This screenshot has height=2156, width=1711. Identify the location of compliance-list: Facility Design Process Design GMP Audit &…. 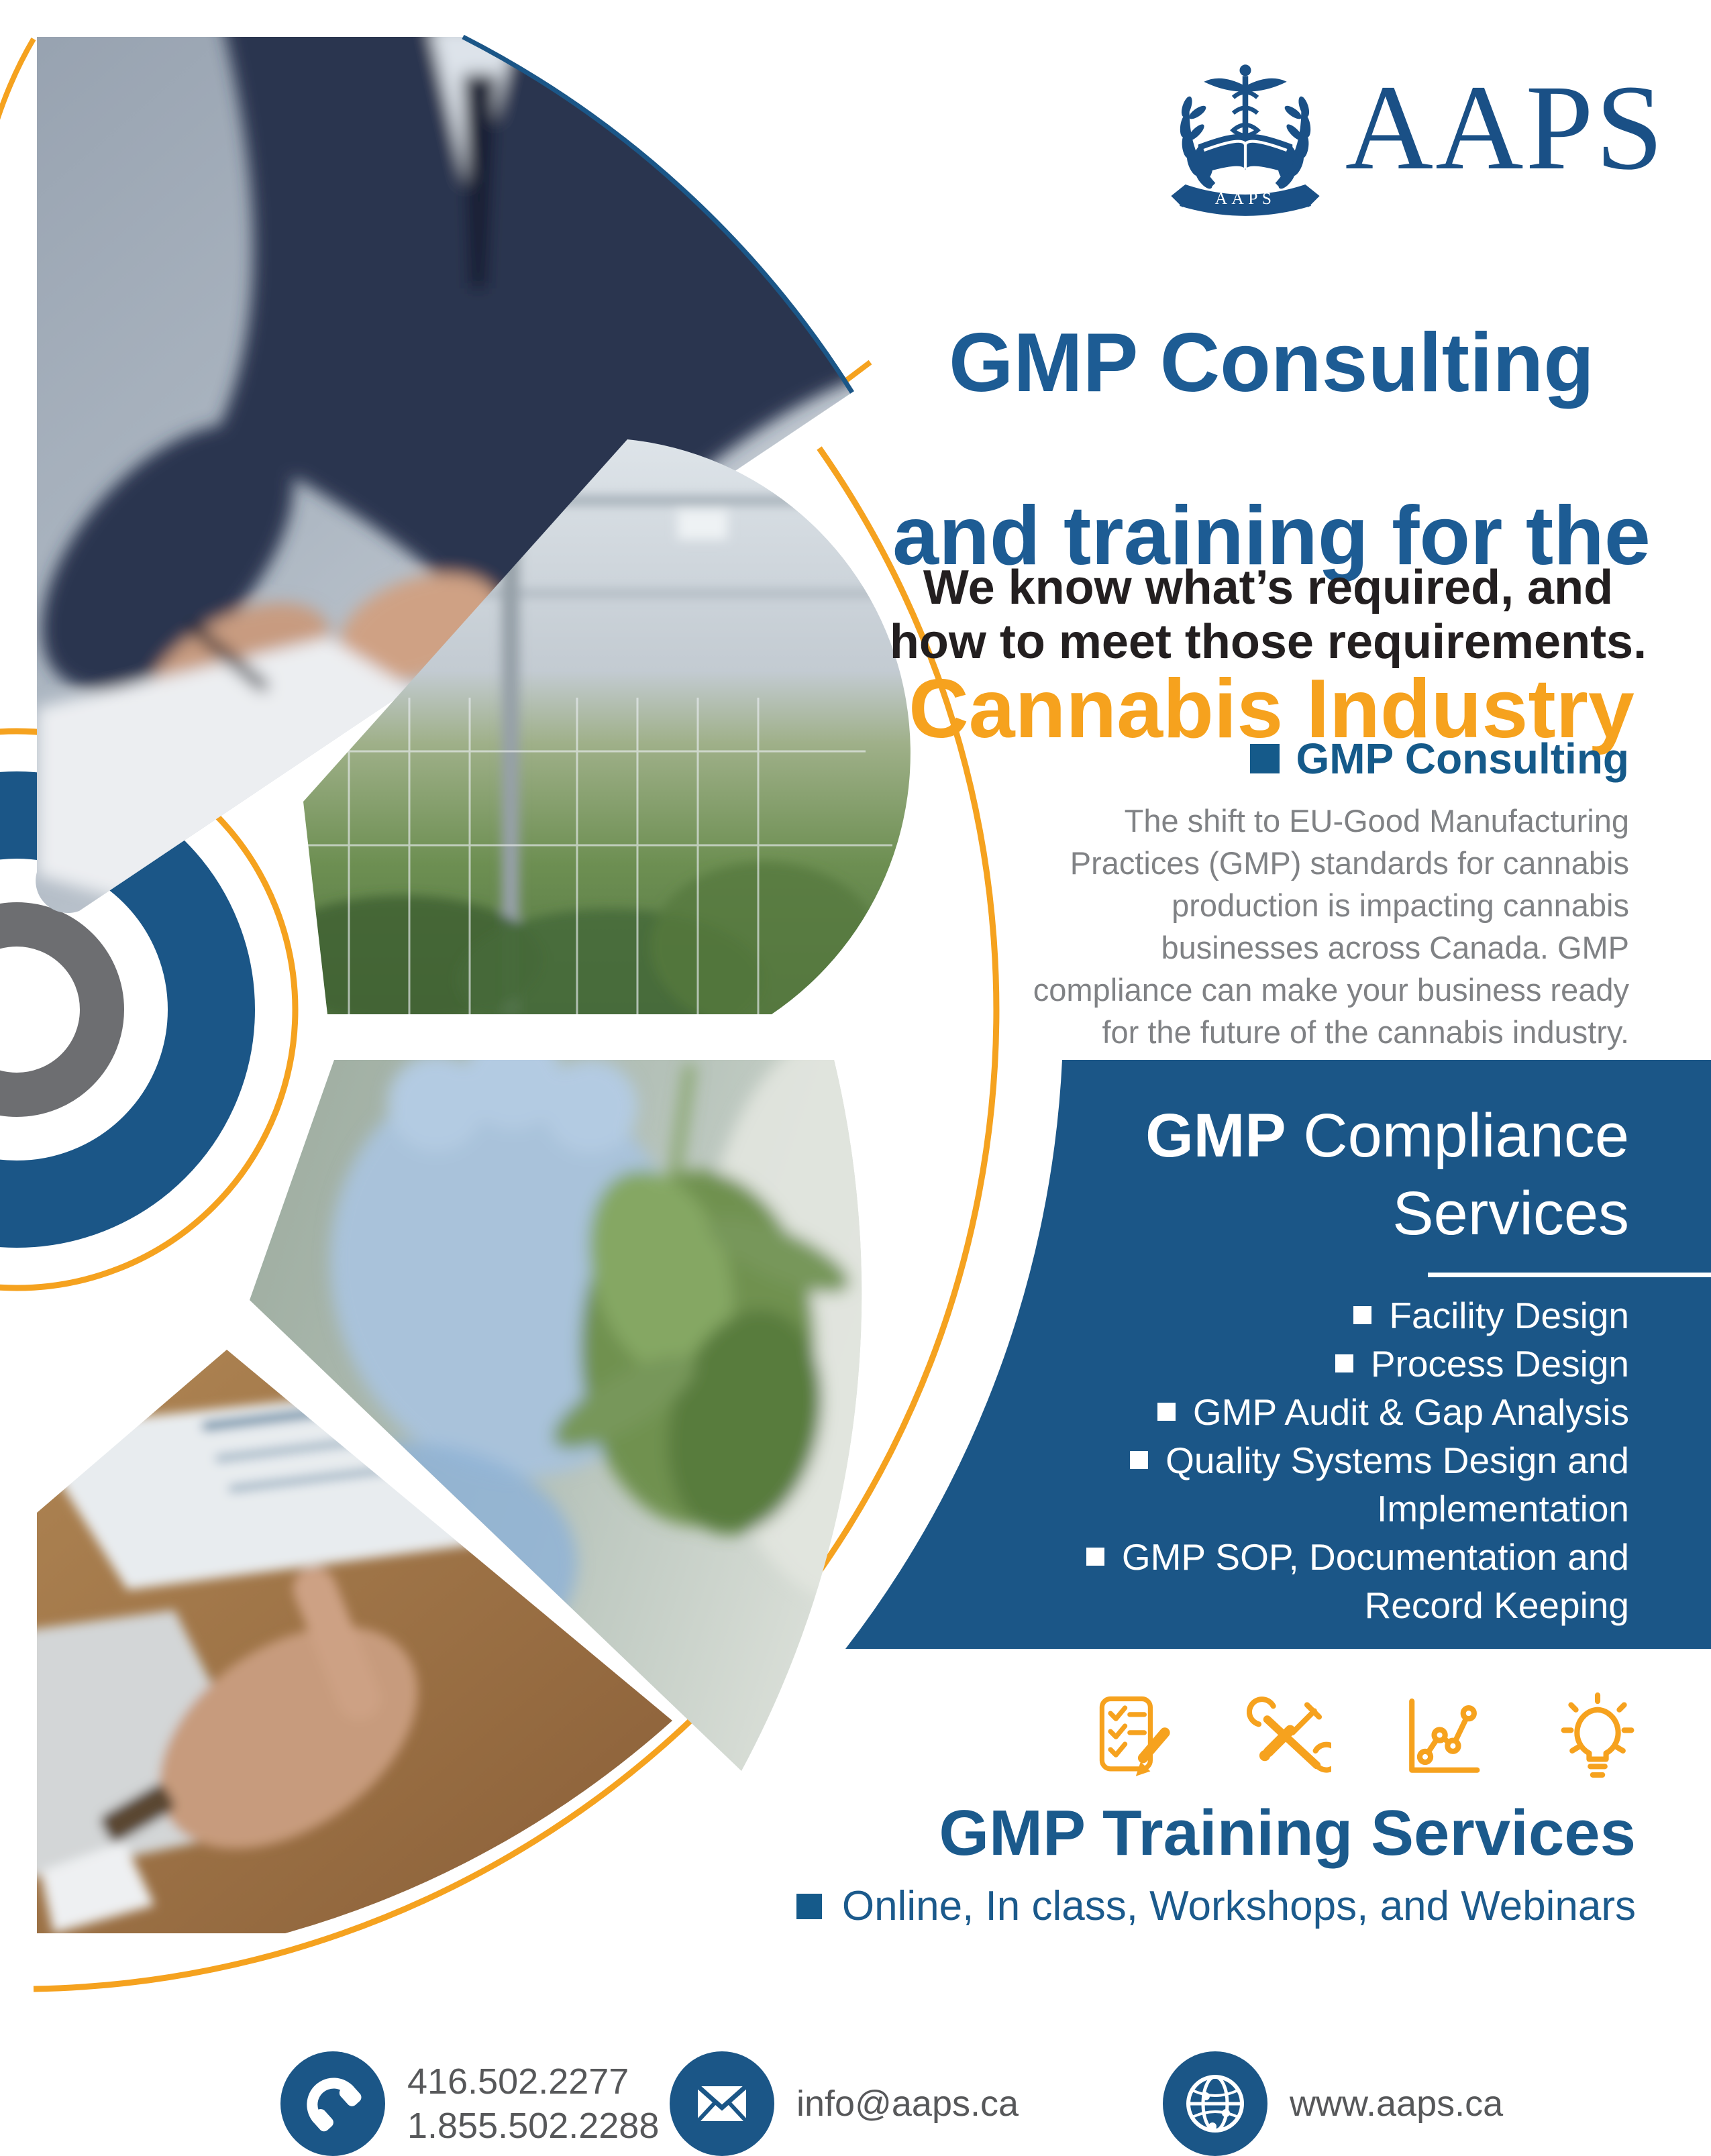
(1357, 1460).